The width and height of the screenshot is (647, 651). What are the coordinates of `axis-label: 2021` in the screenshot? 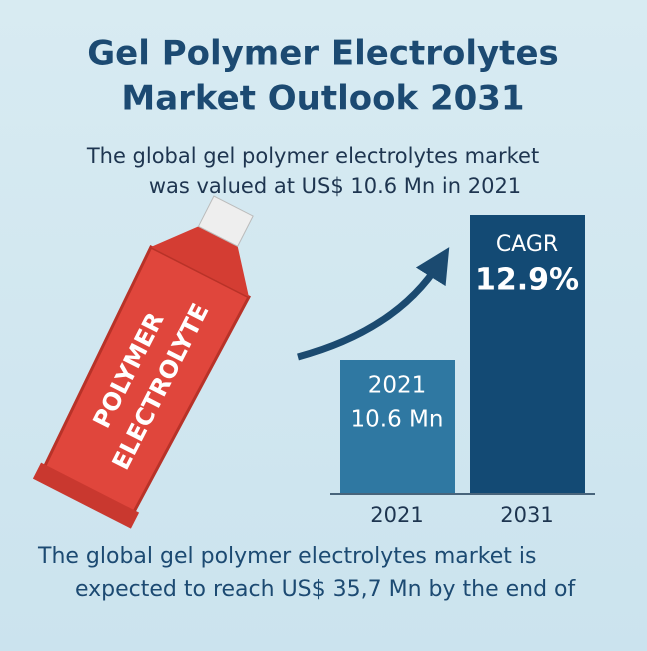 It's located at (396, 515).